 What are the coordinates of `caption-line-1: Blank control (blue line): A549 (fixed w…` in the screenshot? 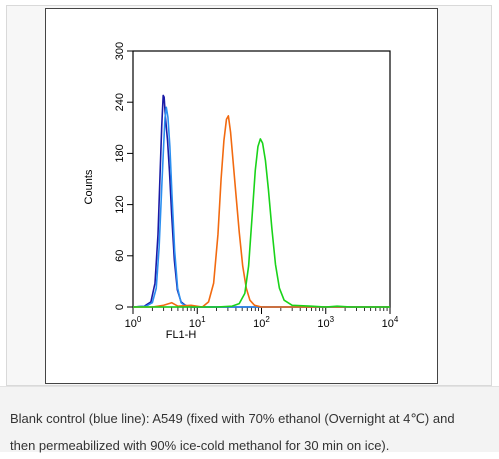 It's located at (232, 418).